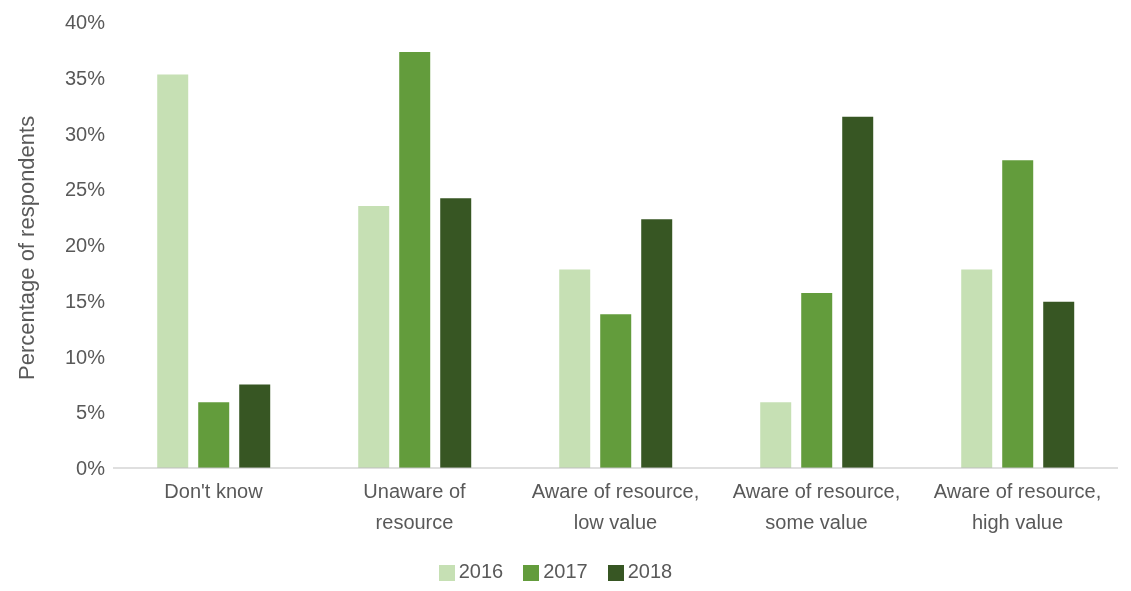  I want to click on x-tick-label: Aware of resource, high value, so click(1017, 506).